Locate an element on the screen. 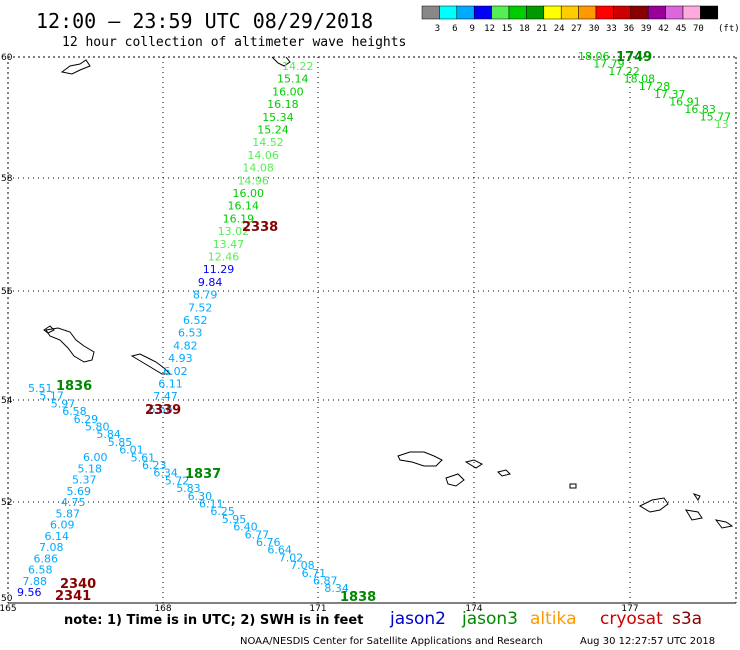 The image size is (740, 650). wave-height-value: 6.02 is located at coordinates (175, 371).